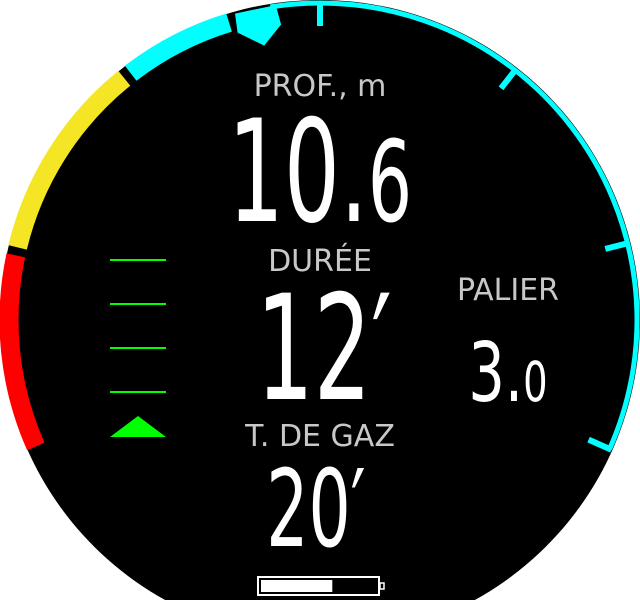 This screenshot has height=600, width=640. I want to click on battery-icon, so click(321, 586).